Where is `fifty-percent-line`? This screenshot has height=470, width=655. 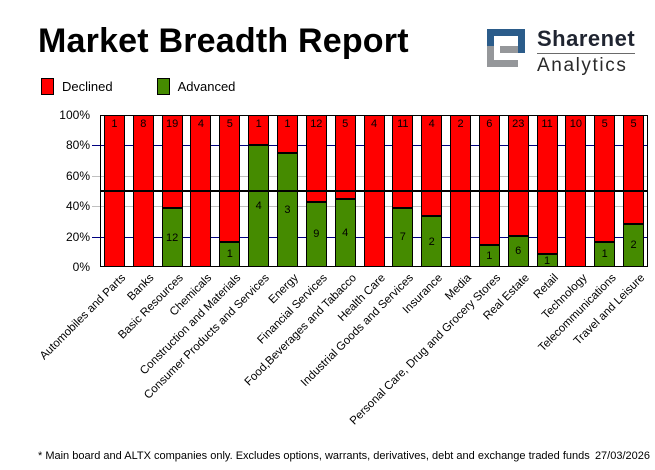 fifty-percent-line is located at coordinates (374, 191).